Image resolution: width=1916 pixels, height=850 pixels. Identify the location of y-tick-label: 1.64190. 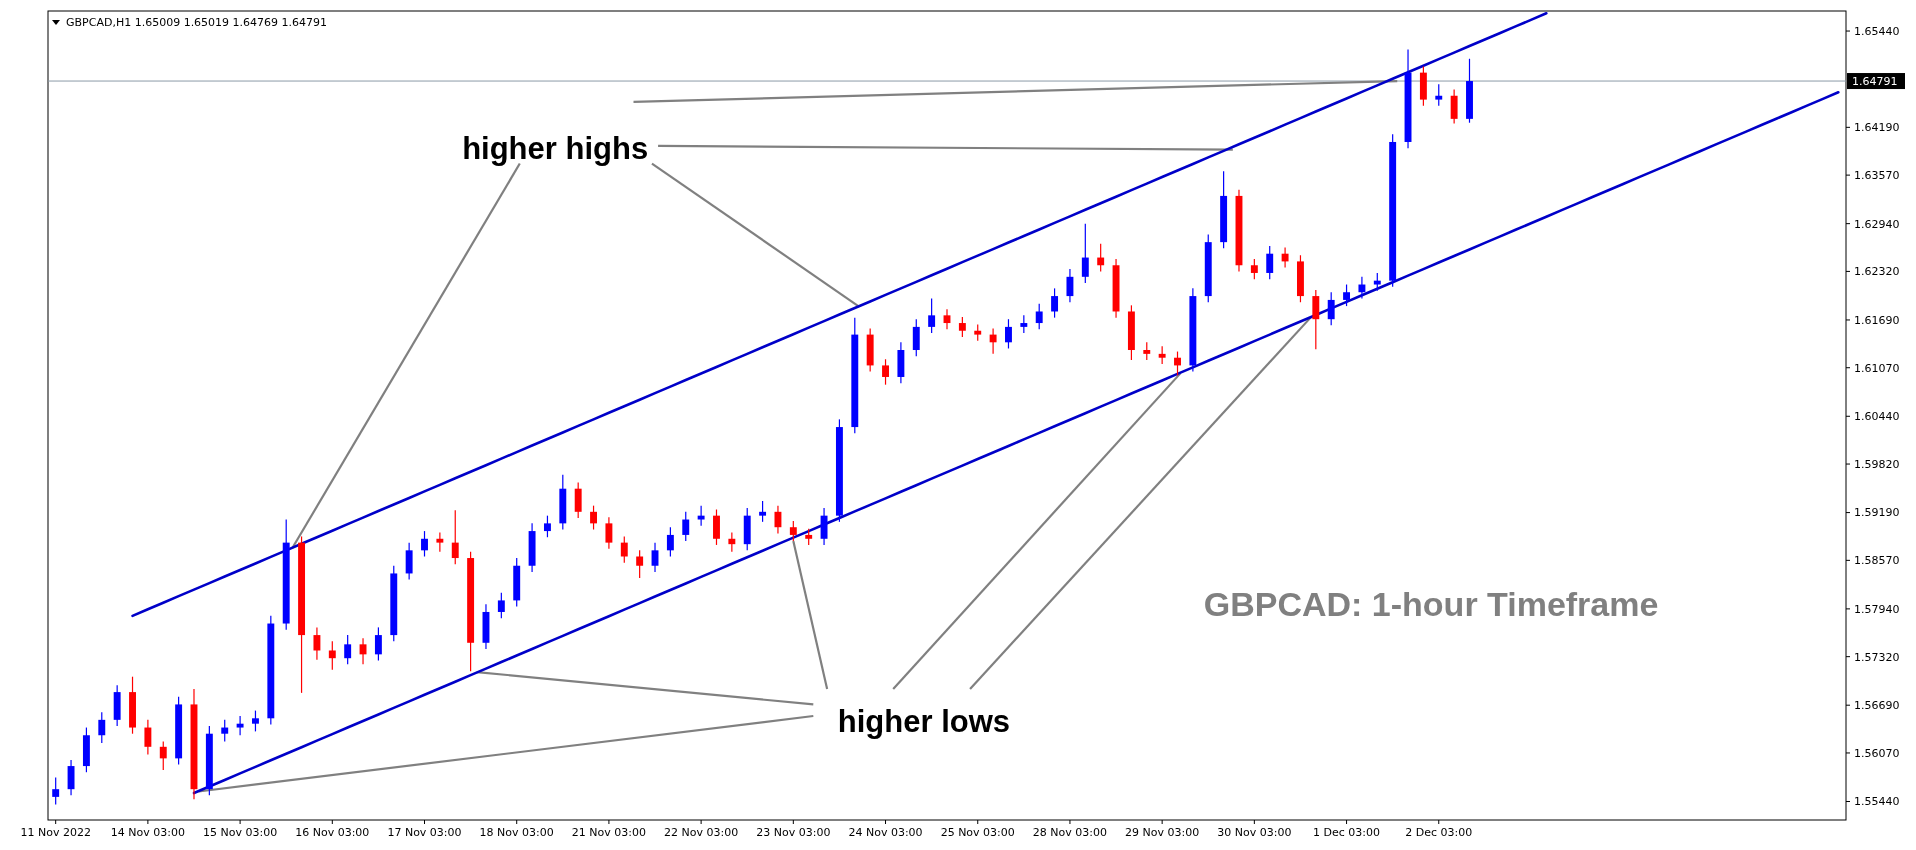
(1877, 128).